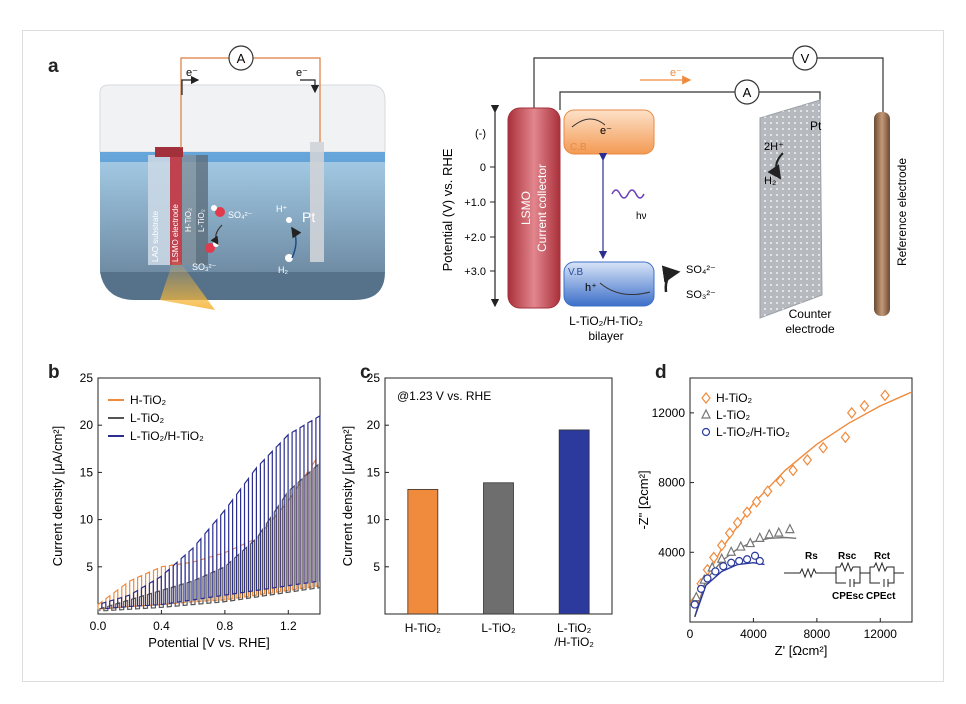  Describe the element at coordinates (774, 147) in the screenshot. I see `proton-label-band: 2H⁺` at that location.